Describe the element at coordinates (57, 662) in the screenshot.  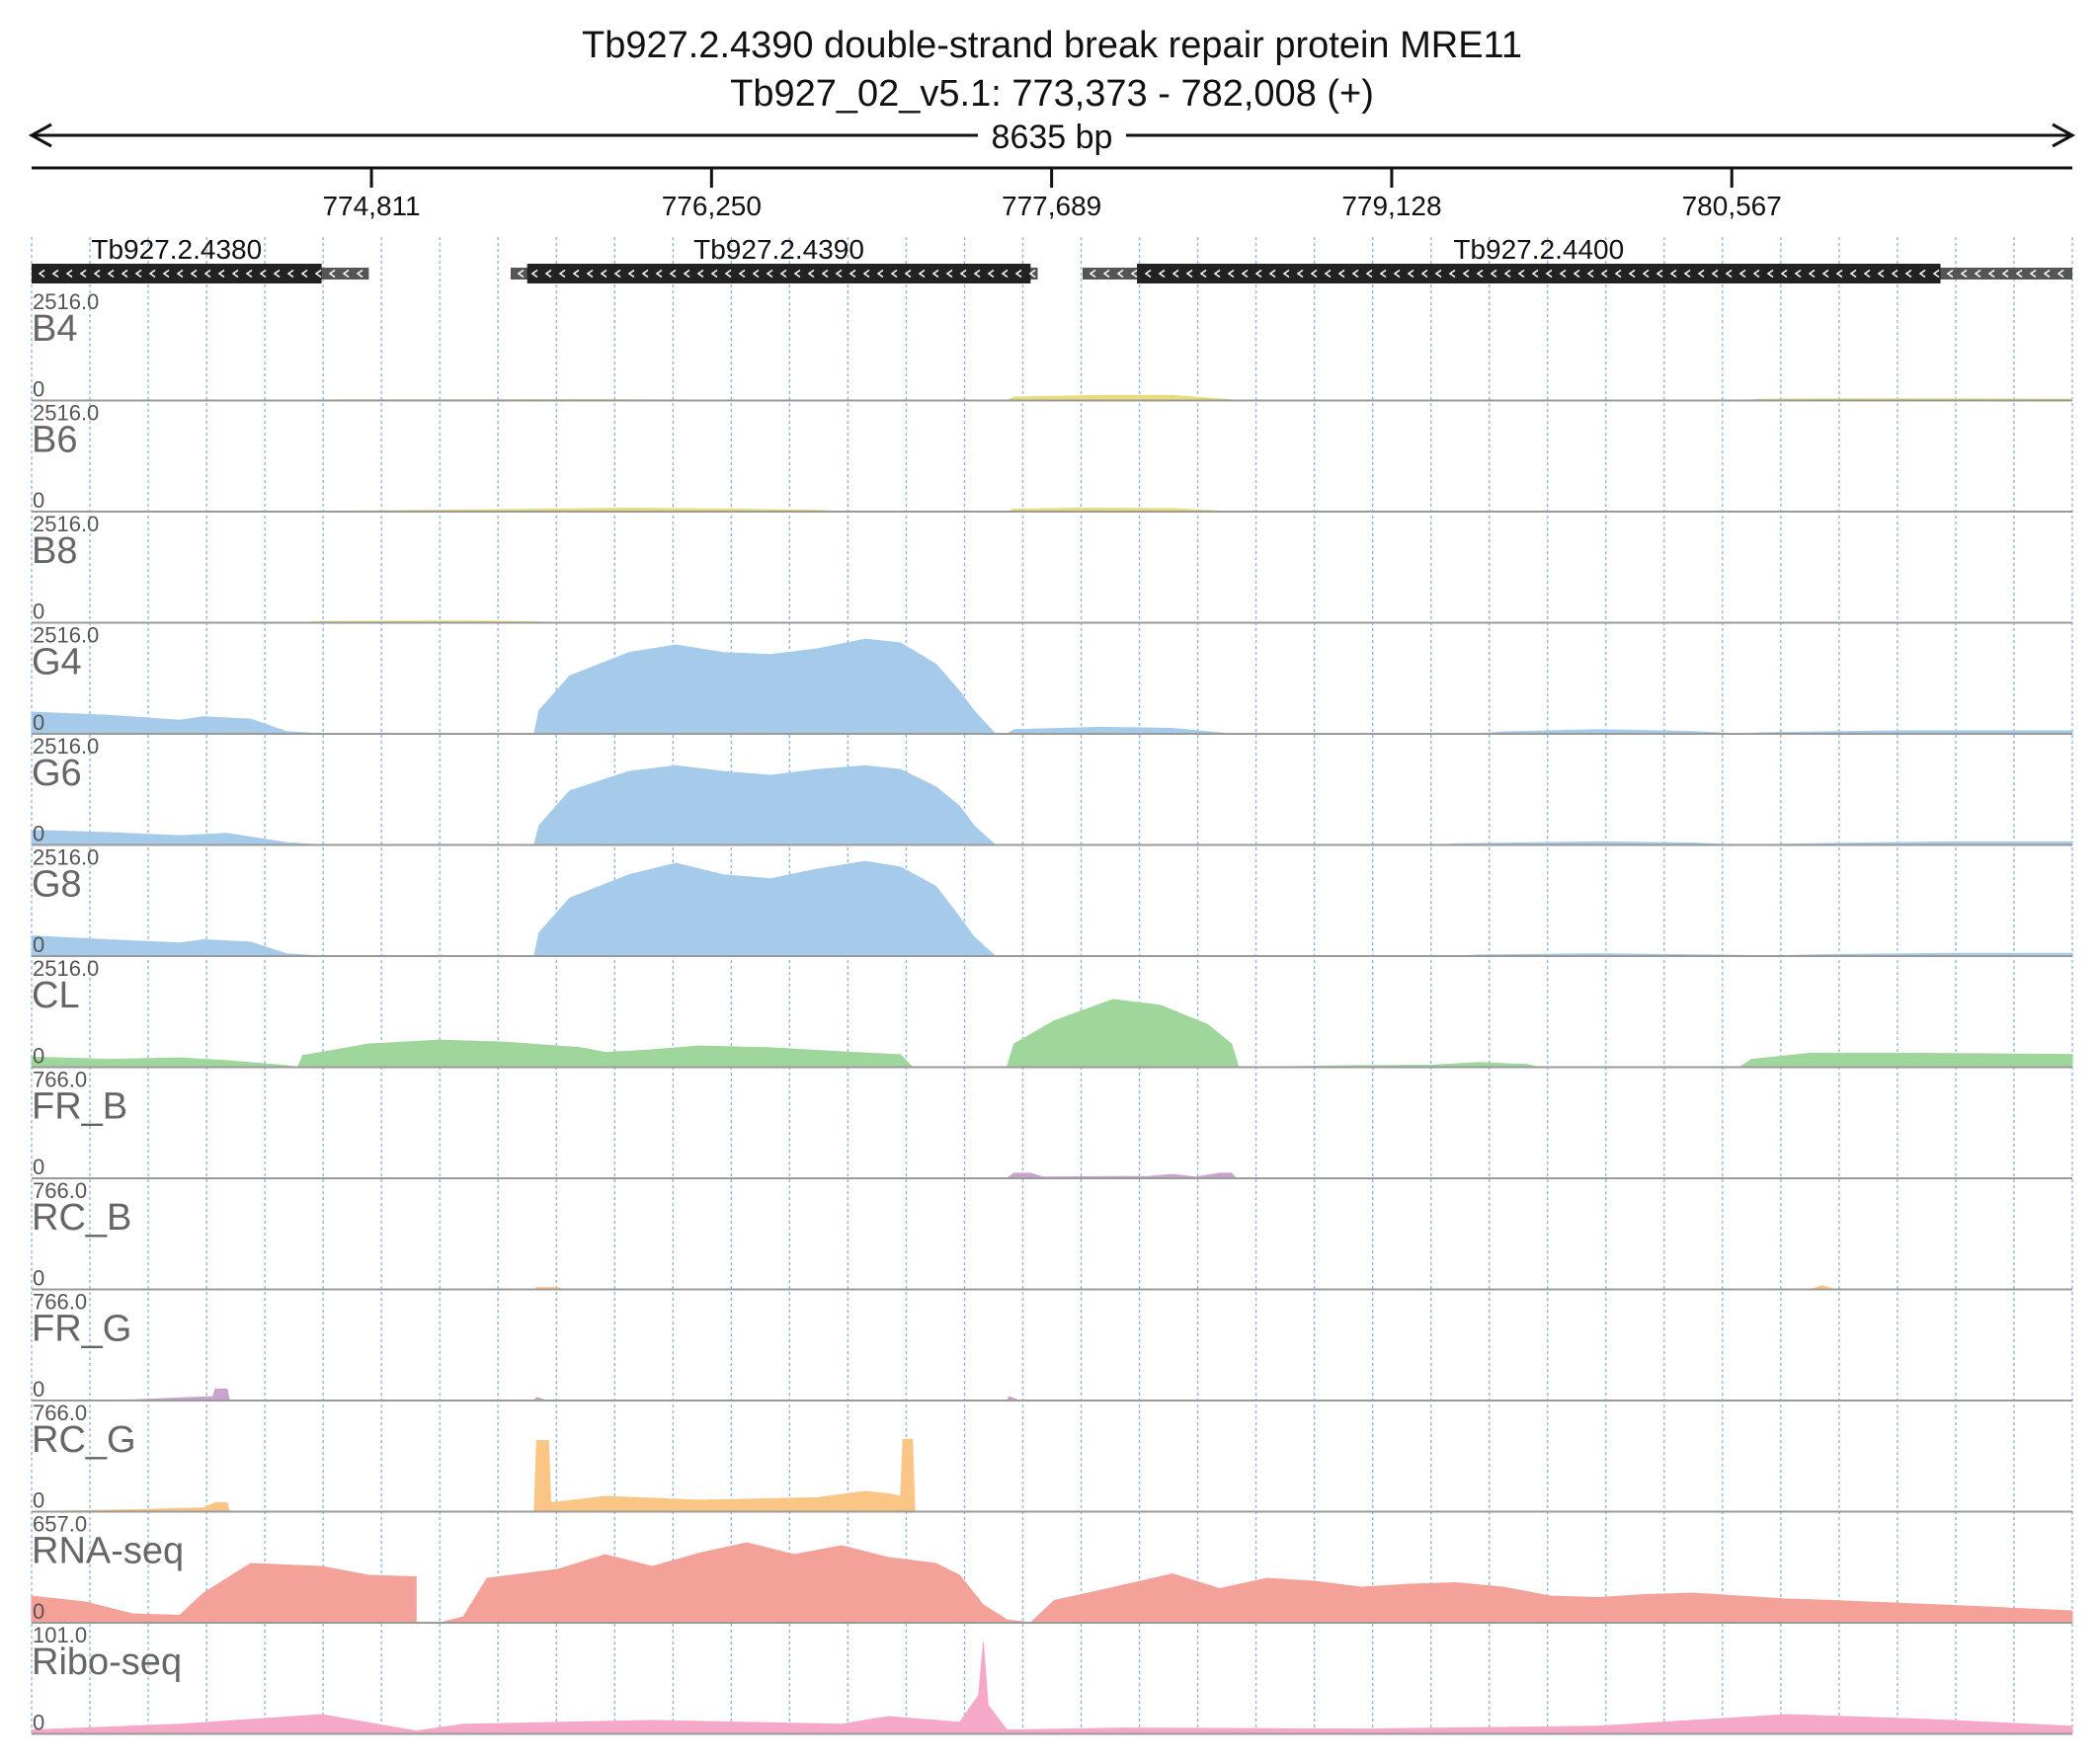
I see `track-name: G4` at that location.